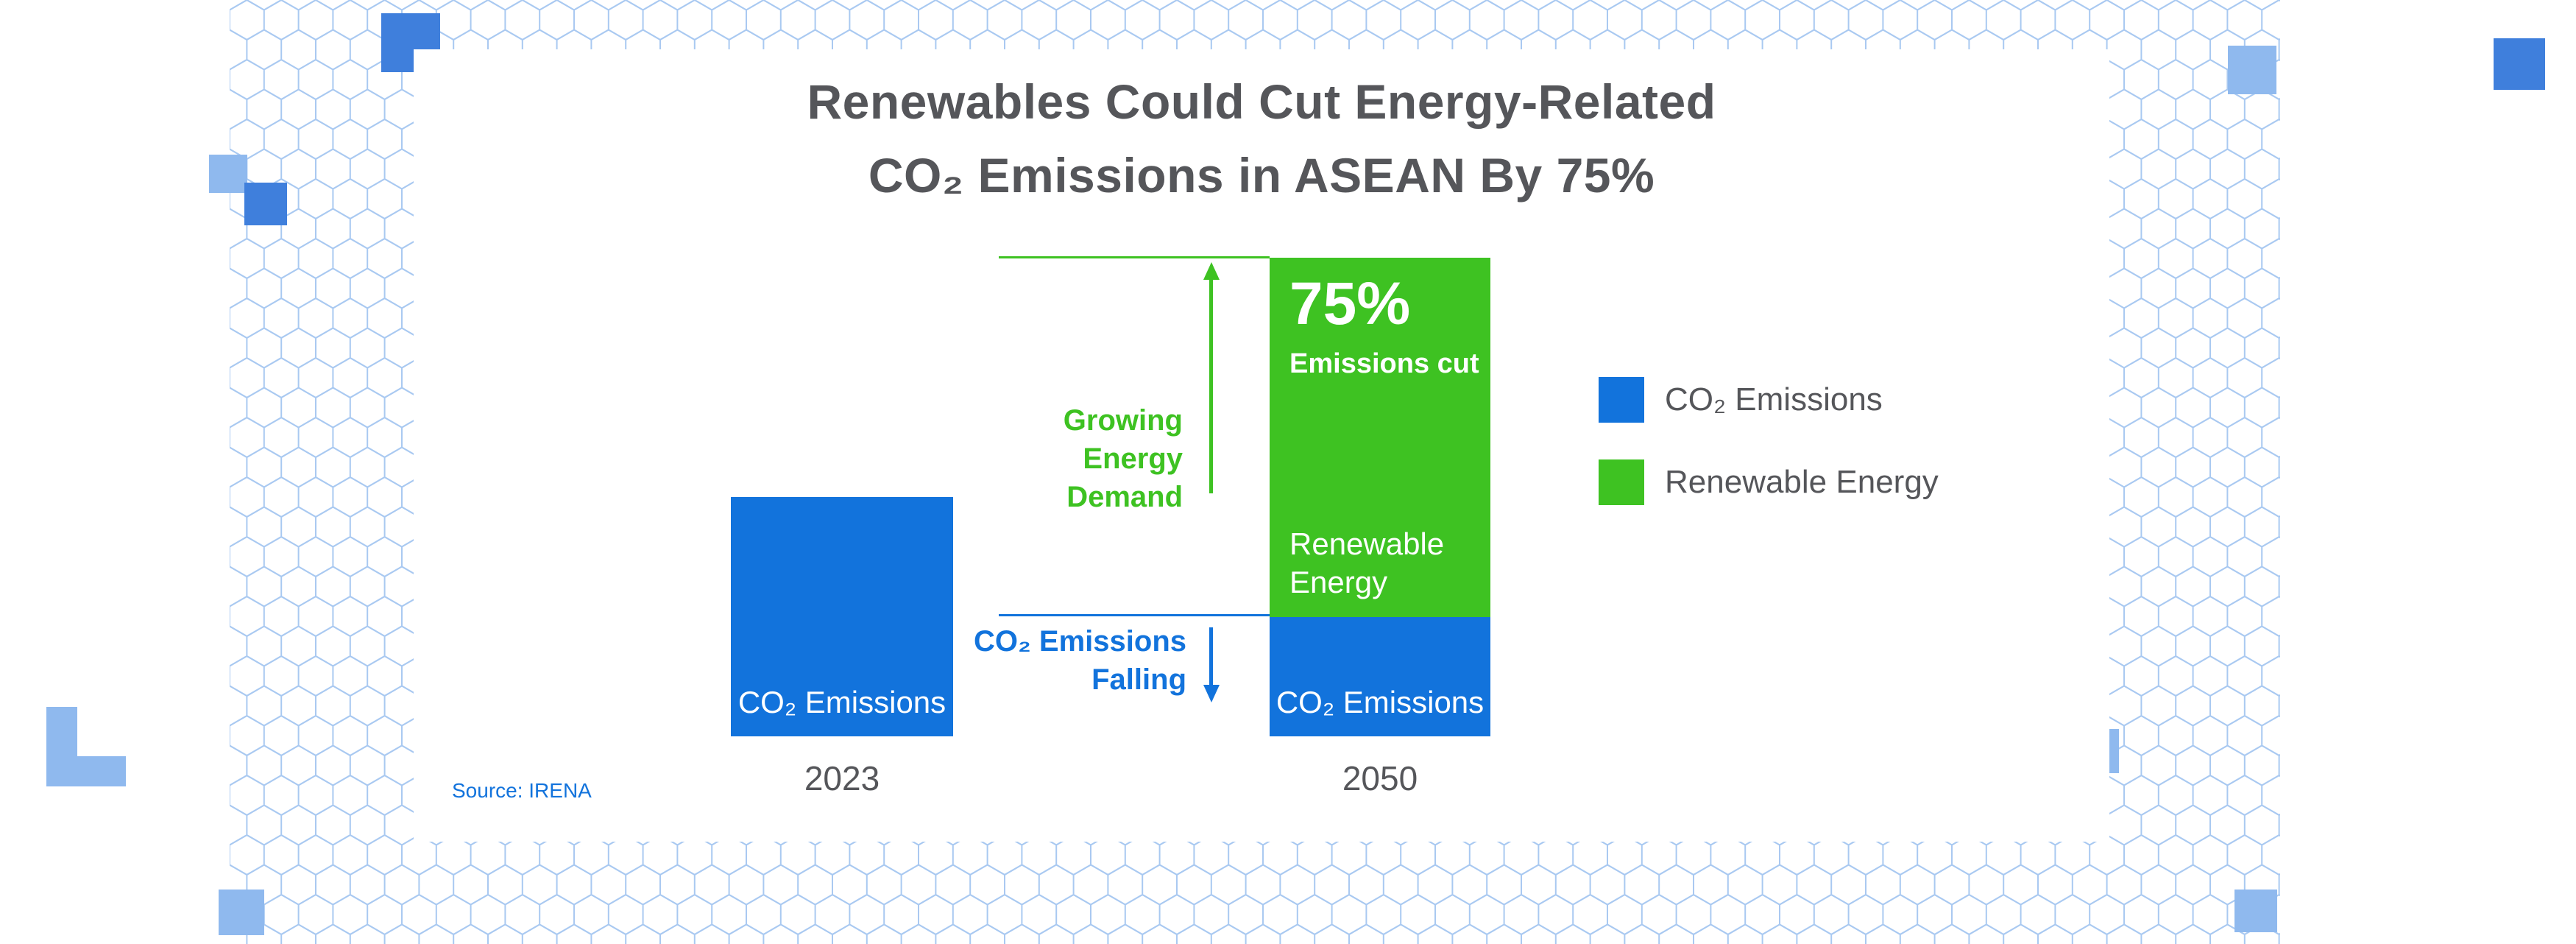  I want to click on legend-swatch-renewable, so click(1621, 482).